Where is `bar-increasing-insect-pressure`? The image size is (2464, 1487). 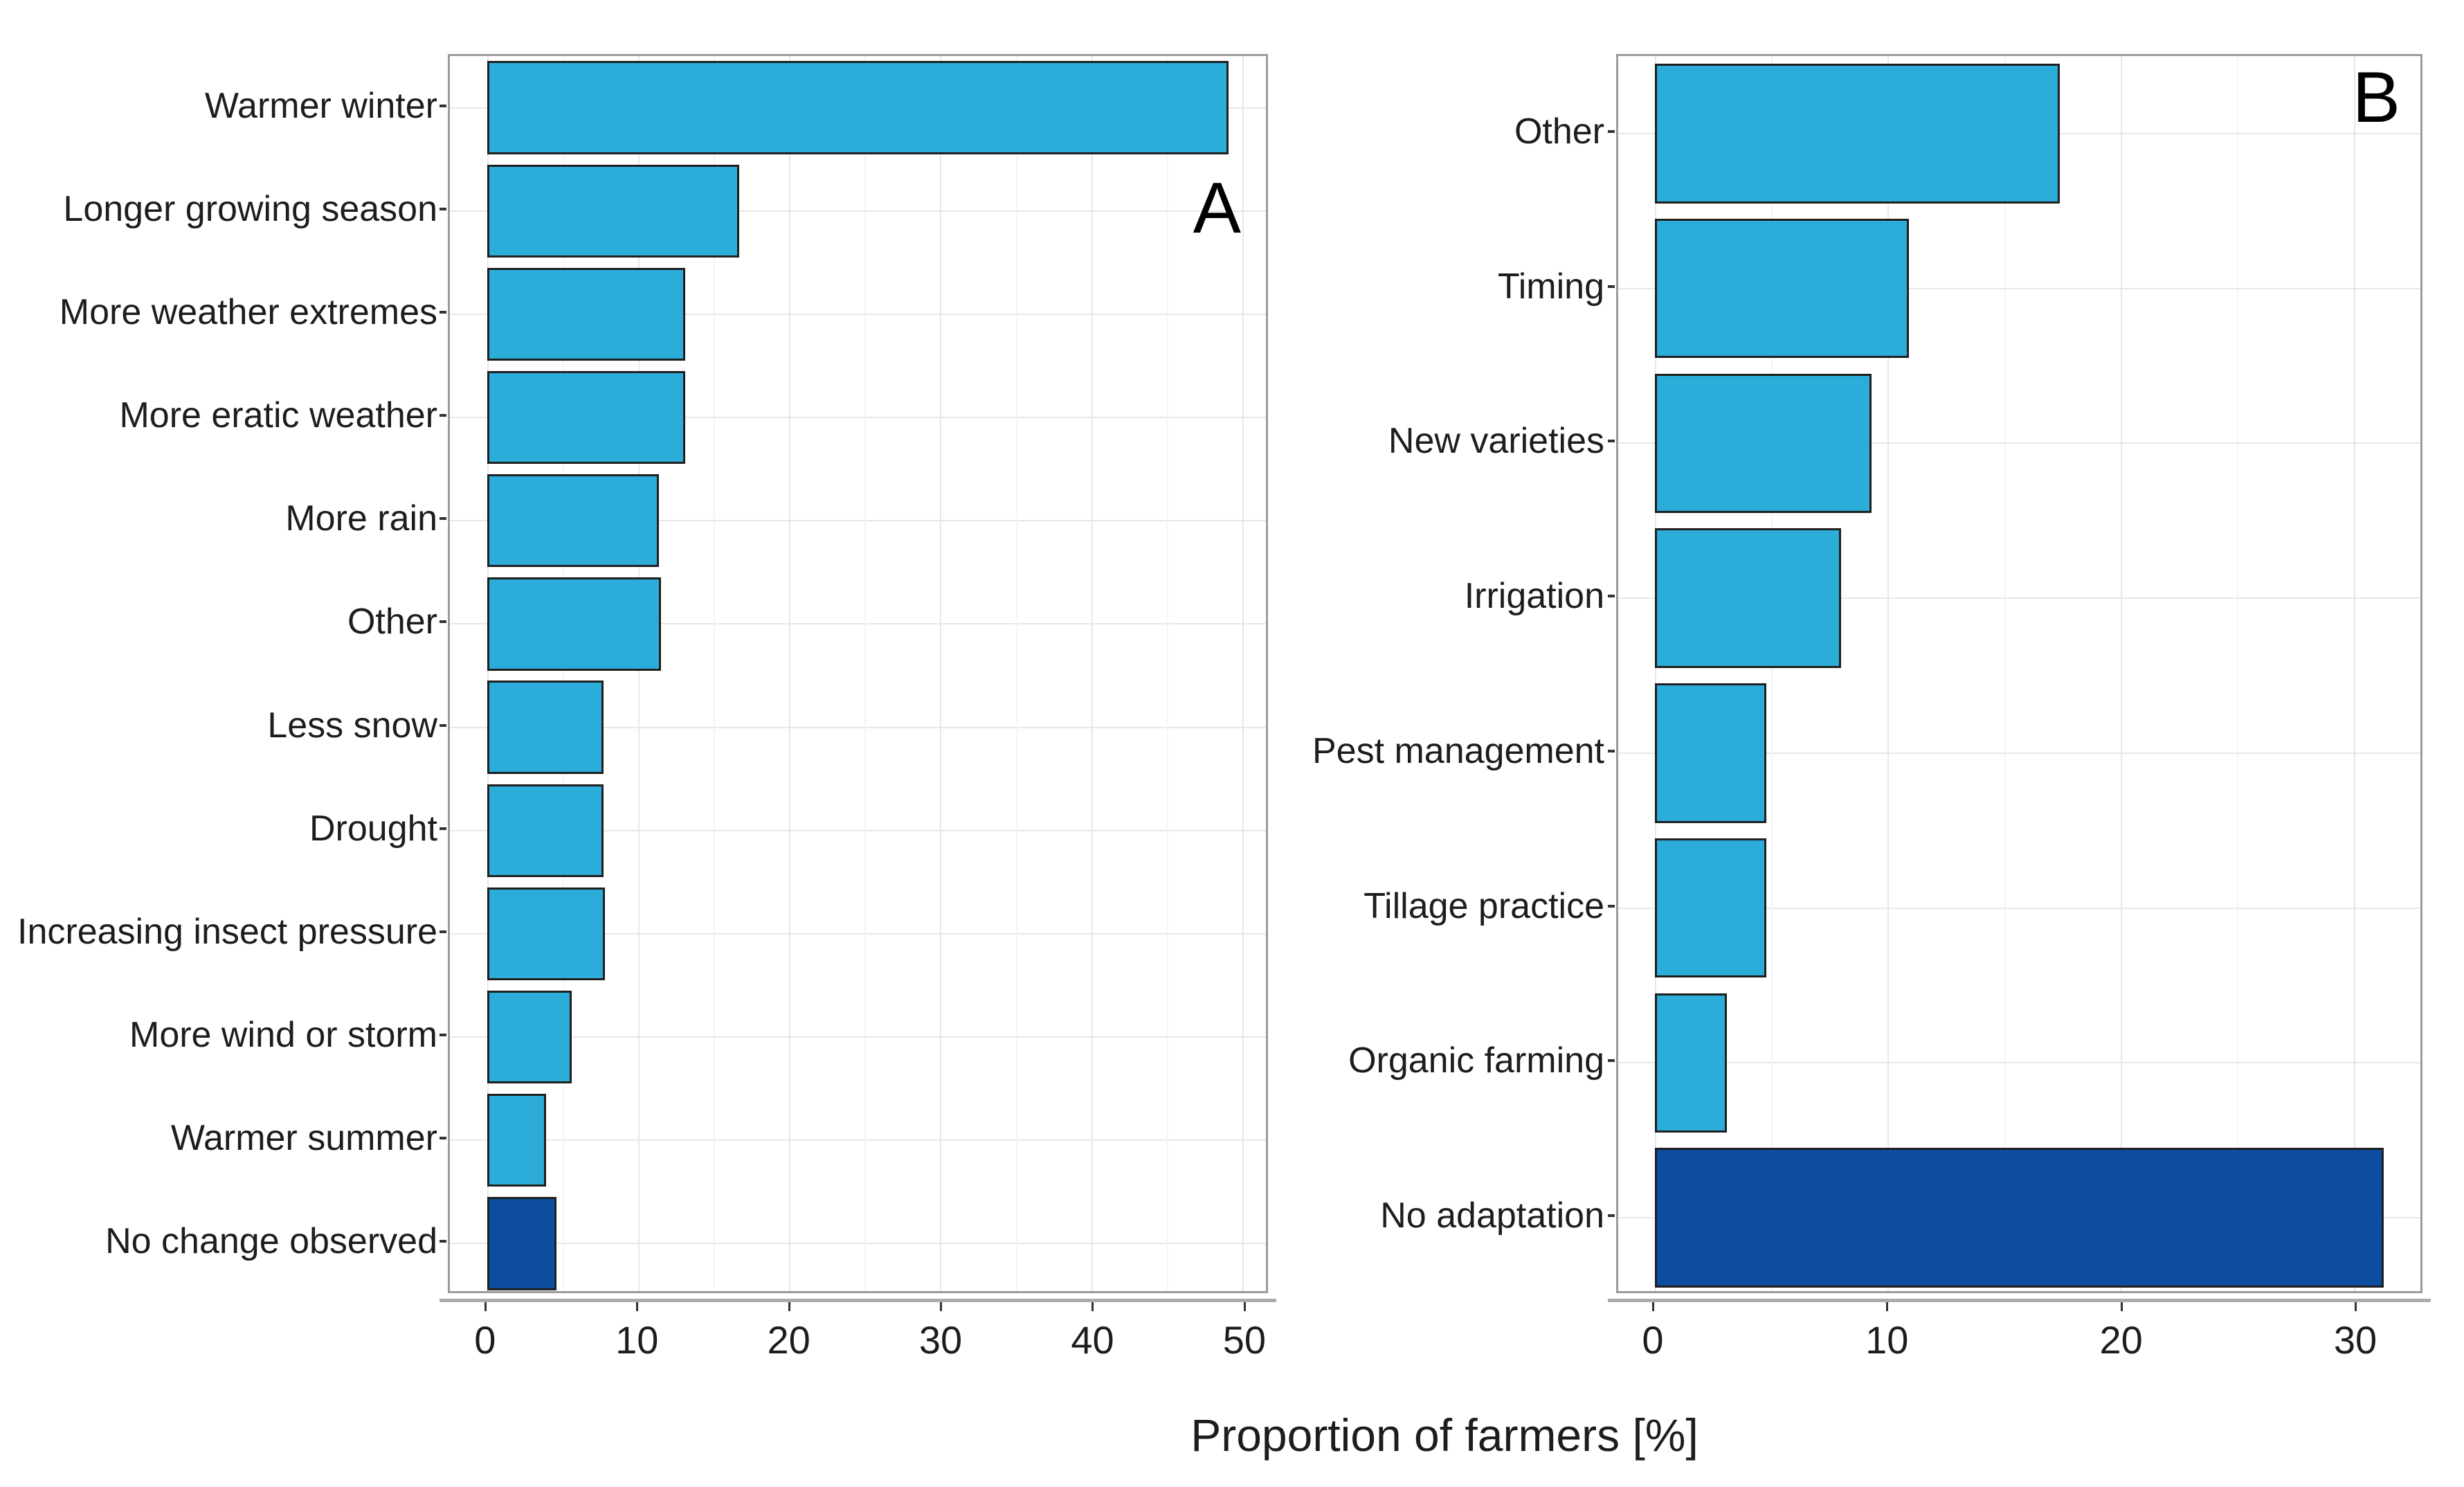 bar-increasing-insect-pressure is located at coordinates (546, 934).